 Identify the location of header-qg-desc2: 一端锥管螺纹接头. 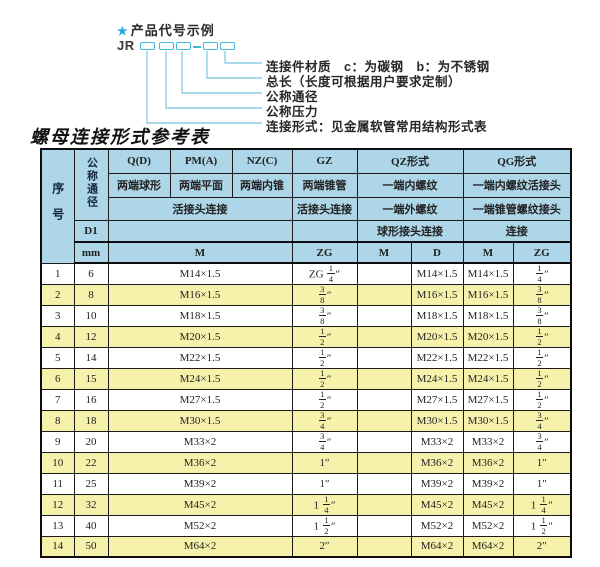
(517, 208).